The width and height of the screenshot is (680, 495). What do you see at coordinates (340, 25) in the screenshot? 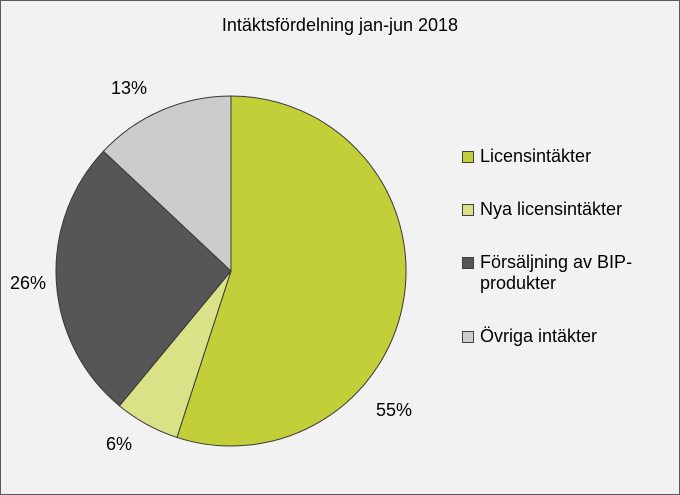
I see `chart-title: Intäktsfördelning jan-jun 2018` at bounding box center [340, 25].